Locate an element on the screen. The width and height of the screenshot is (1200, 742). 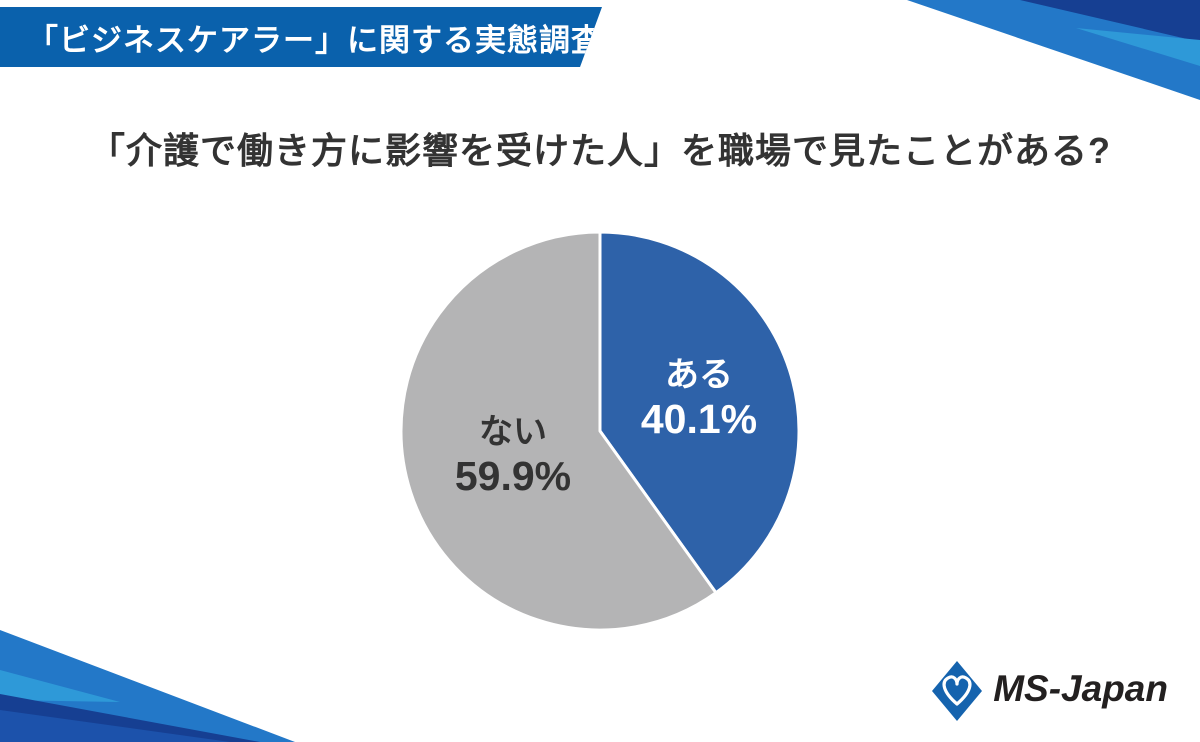
pie-label-no-category: ない is located at coordinates (512, 431).